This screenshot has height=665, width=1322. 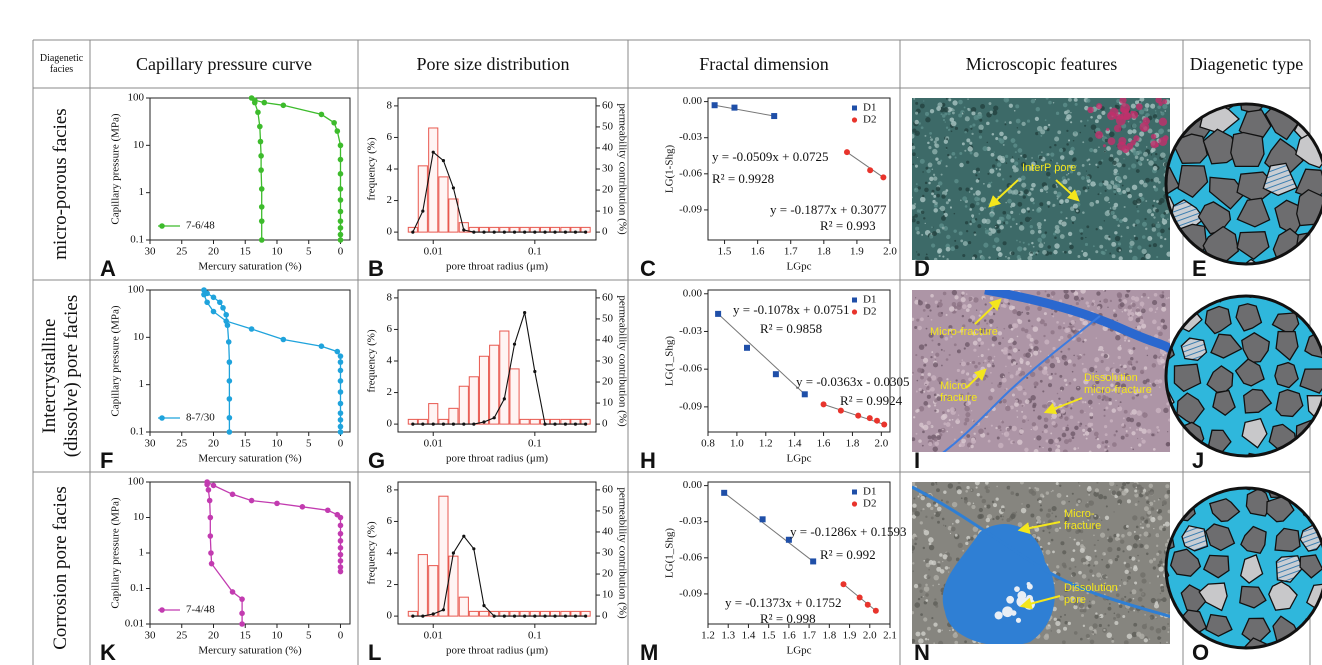 What do you see at coordinates (1107, 129) in the screenshot?
I see `stain` at bounding box center [1107, 129].